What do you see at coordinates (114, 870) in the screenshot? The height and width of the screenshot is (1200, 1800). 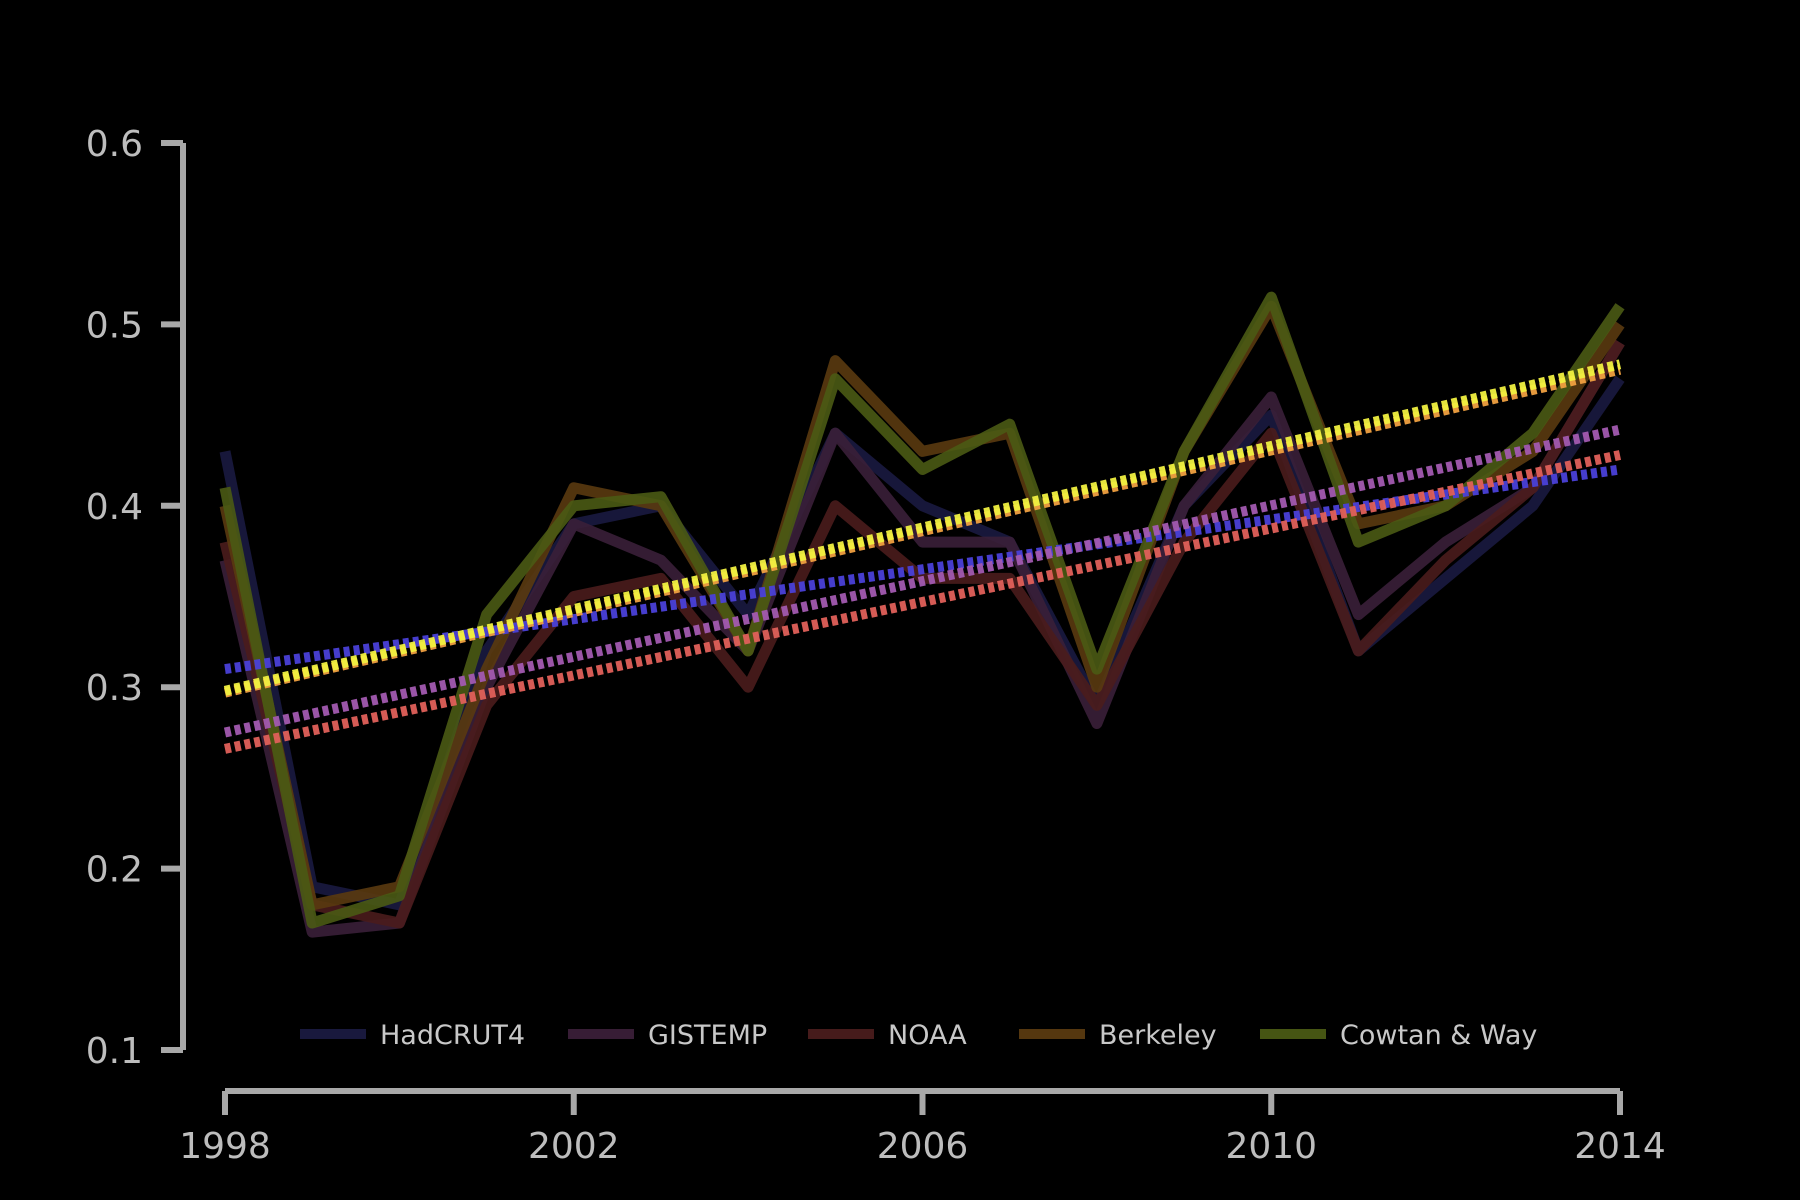 I see `y-tick-label-1: 0.2` at bounding box center [114, 870].